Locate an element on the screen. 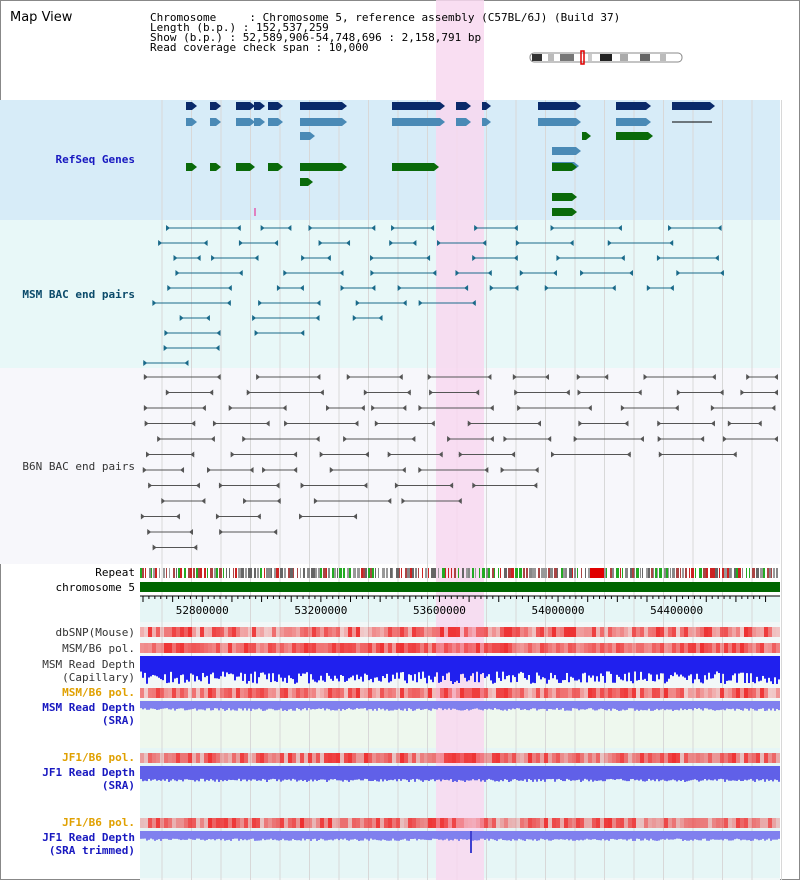 The image size is (800, 880). jf1-b6-pol-label: JF1/B6 pol. is located at coordinates (98, 757).